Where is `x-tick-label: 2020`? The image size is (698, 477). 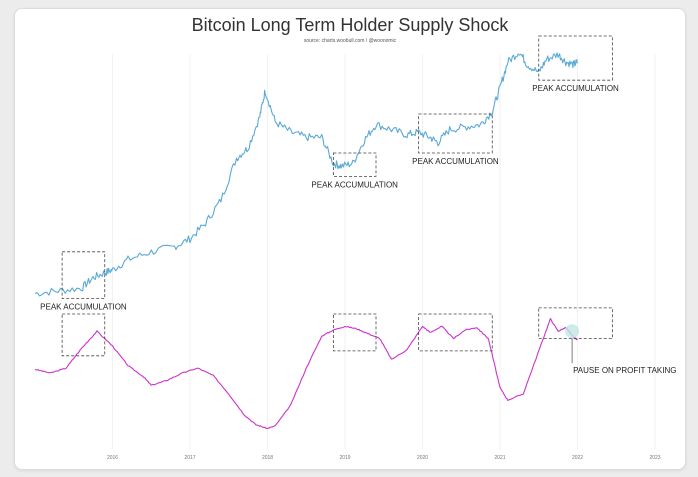
x-tick-label: 2020 is located at coordinates (422, 458).